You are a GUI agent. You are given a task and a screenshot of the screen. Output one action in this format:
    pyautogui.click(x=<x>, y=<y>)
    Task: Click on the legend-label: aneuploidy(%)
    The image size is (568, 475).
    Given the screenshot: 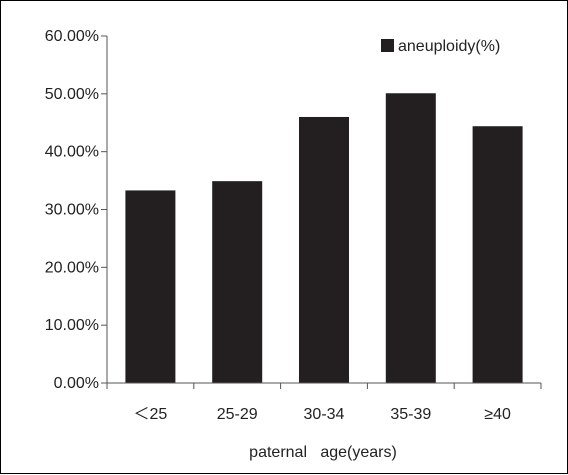 What is the action you would take?
    pyautogui.click(x=449, y=46)
    